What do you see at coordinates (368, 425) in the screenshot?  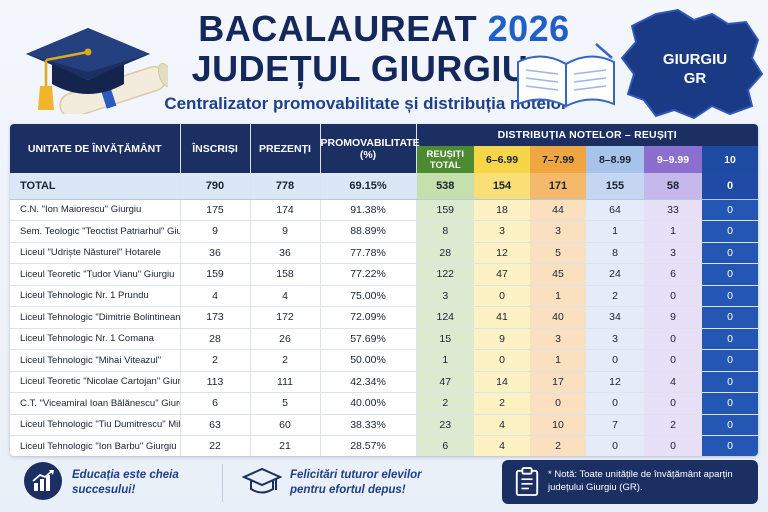 I see `cell-pass-rate: 38.33%` at bounding box center [368, 425].